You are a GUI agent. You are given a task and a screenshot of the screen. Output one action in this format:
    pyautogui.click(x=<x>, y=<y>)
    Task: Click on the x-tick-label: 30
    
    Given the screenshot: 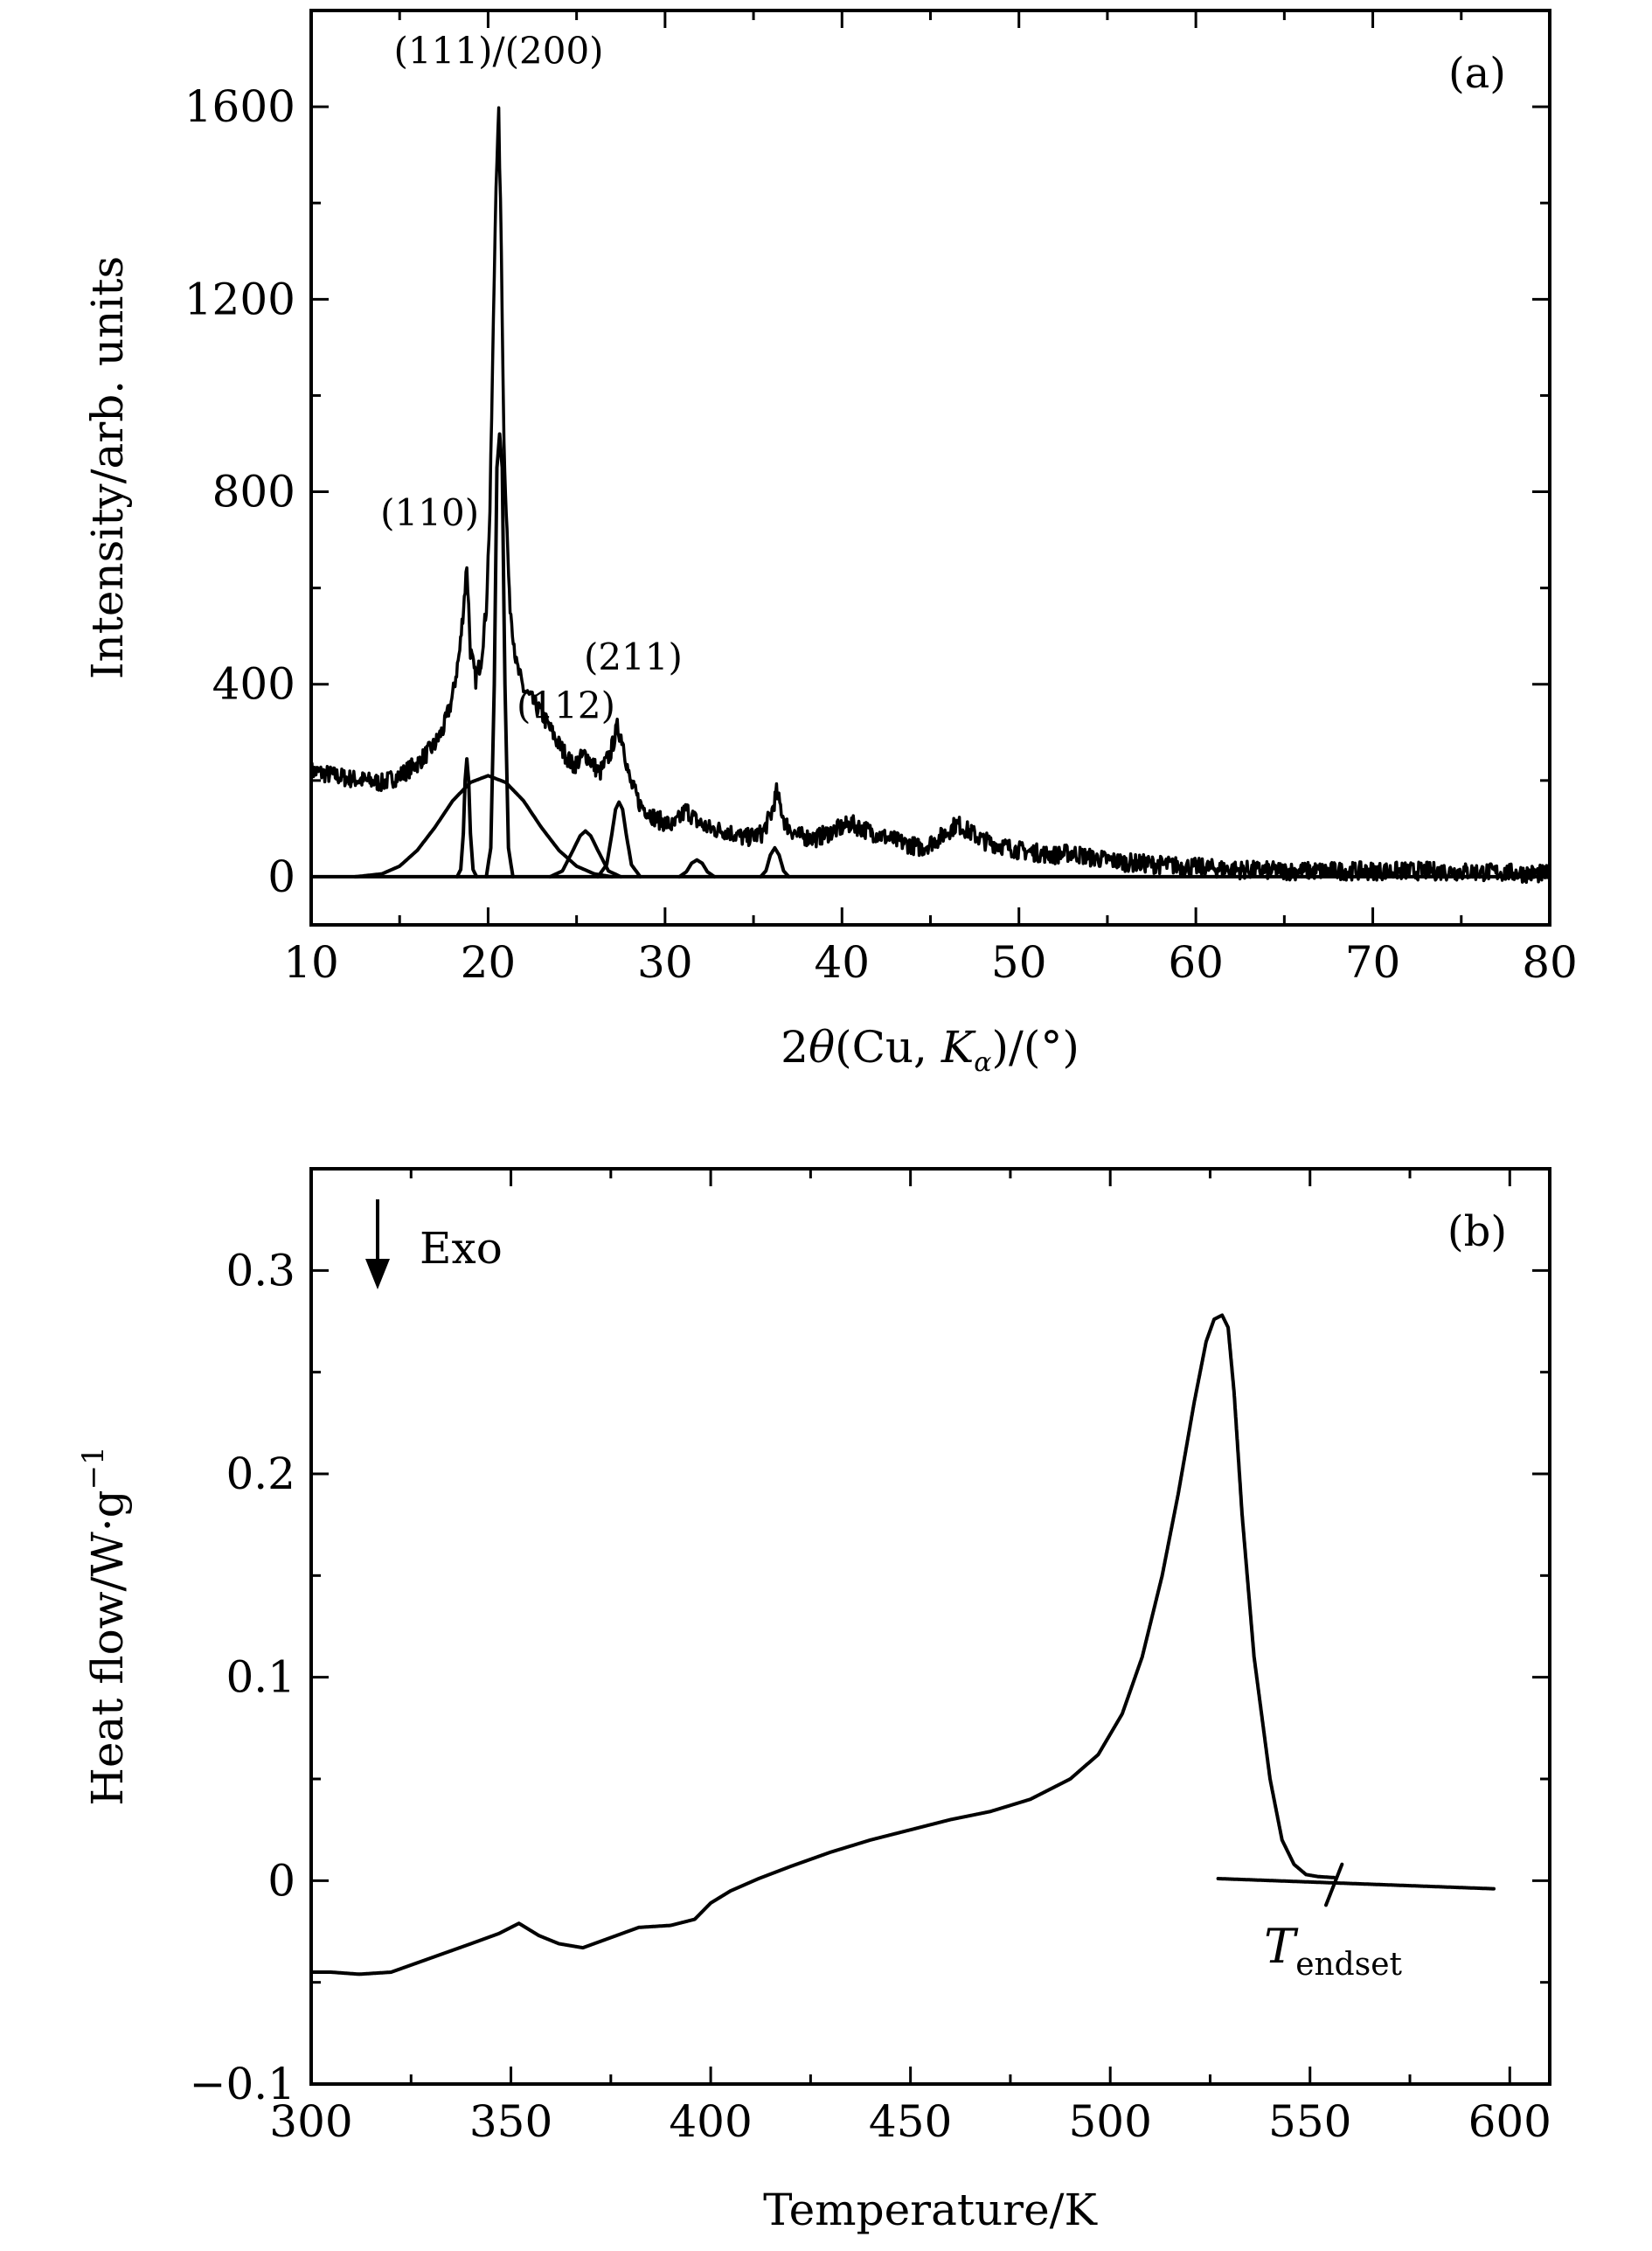 What is the action you would take?
    pyautogui.click(x=665, y=962)
    